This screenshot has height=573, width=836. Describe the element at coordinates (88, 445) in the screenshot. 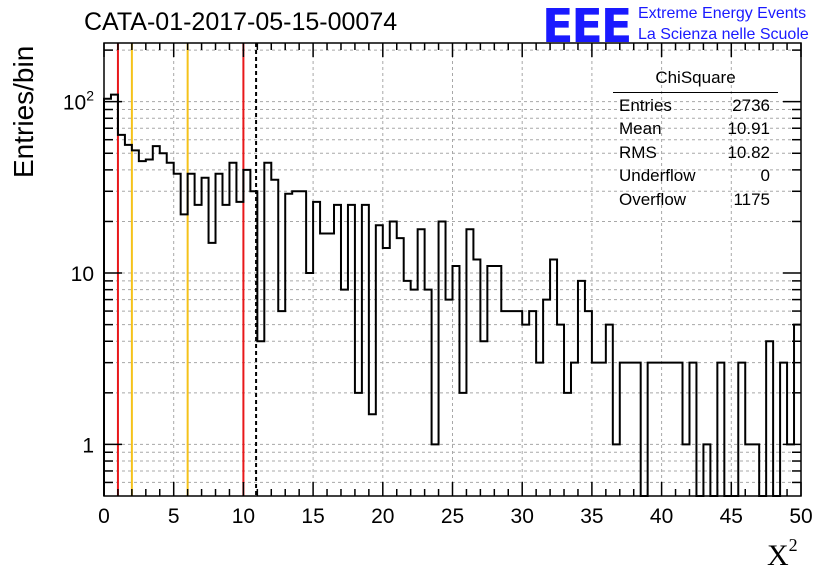

I see `y-tick-label: 1` at that location.